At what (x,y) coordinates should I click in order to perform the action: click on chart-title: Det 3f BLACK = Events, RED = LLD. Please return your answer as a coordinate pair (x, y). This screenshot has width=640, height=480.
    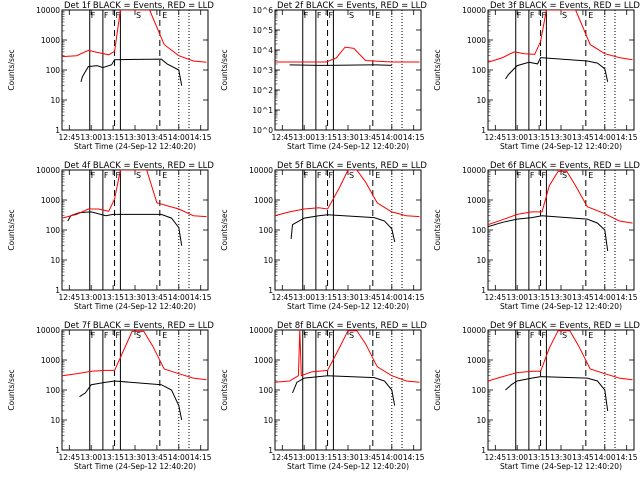
    Looking at the image, I should click on (565, 6).